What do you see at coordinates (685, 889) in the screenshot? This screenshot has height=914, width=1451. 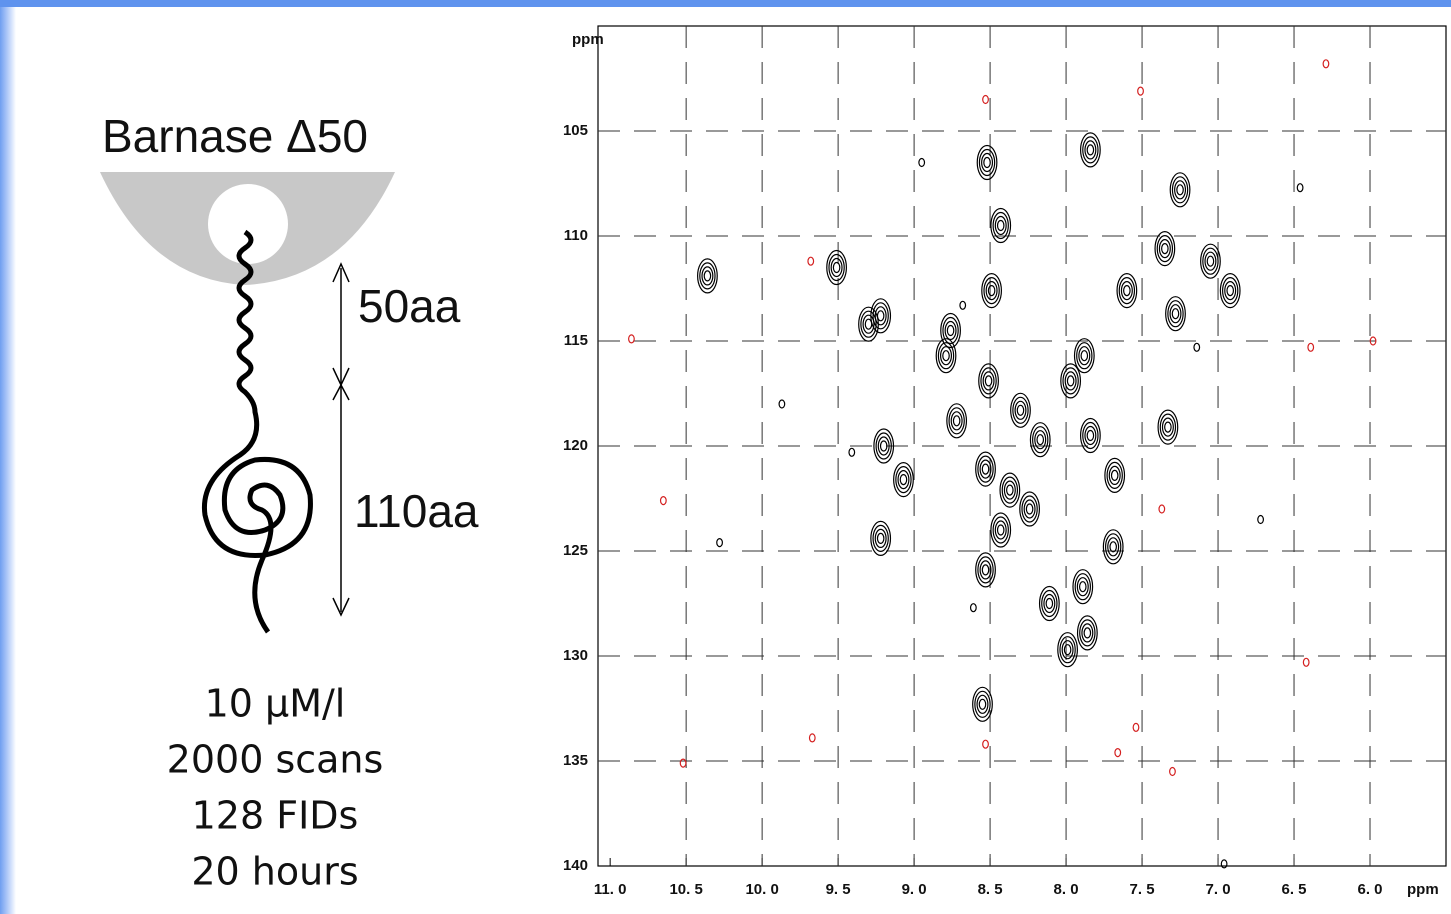 I see `x-tick-label: 10. 5` at bounding box center [685, 889].